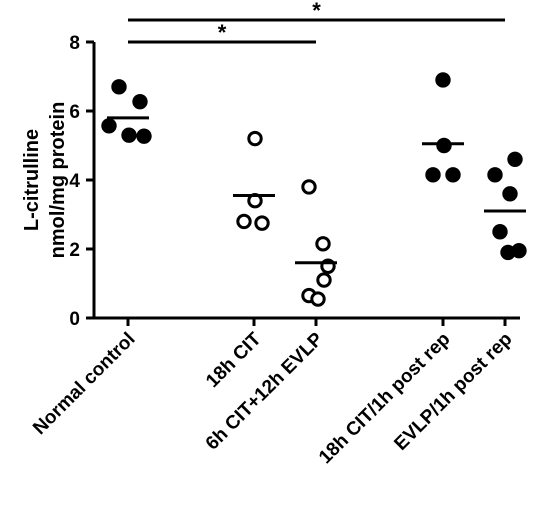  What do you see at coordinates (234, 360) in the screenshot?
I see `x-category-label: 18h CIT` at bounding box center [234, 360].